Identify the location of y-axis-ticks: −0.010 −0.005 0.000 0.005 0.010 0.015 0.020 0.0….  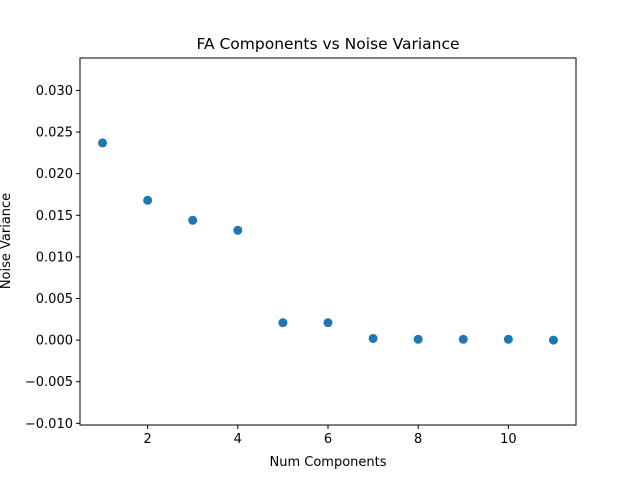
(52, 258).